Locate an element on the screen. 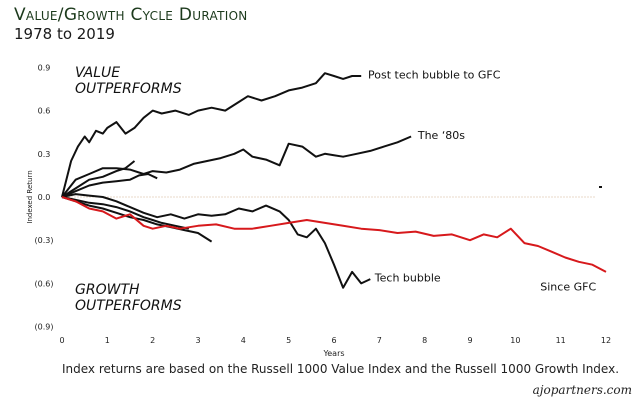 The height and width of the screenshot is (405, 640). series-line-post-tech-bubble-to-gfc is located at coordinates (211, 135).